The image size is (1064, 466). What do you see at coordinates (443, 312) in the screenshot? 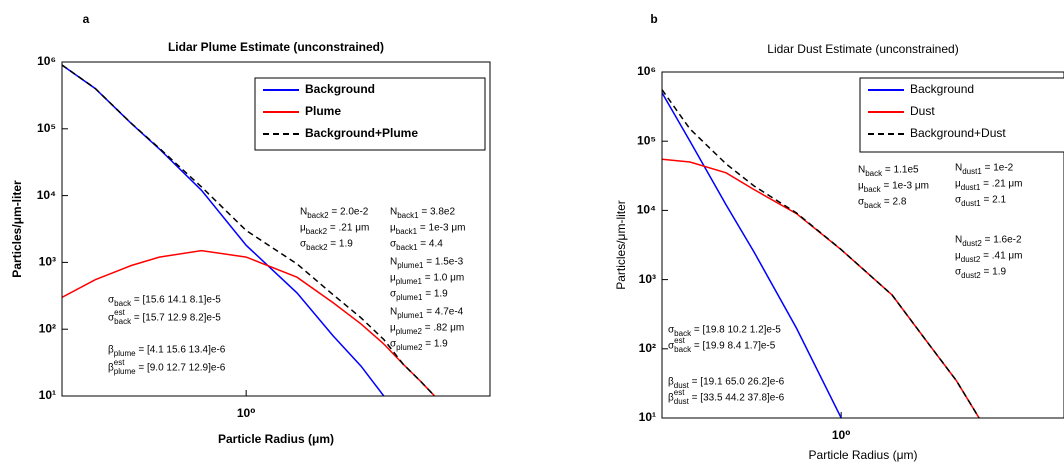
I see `annotation-text: = 4.7e-4` at bounding box center [443, 312].